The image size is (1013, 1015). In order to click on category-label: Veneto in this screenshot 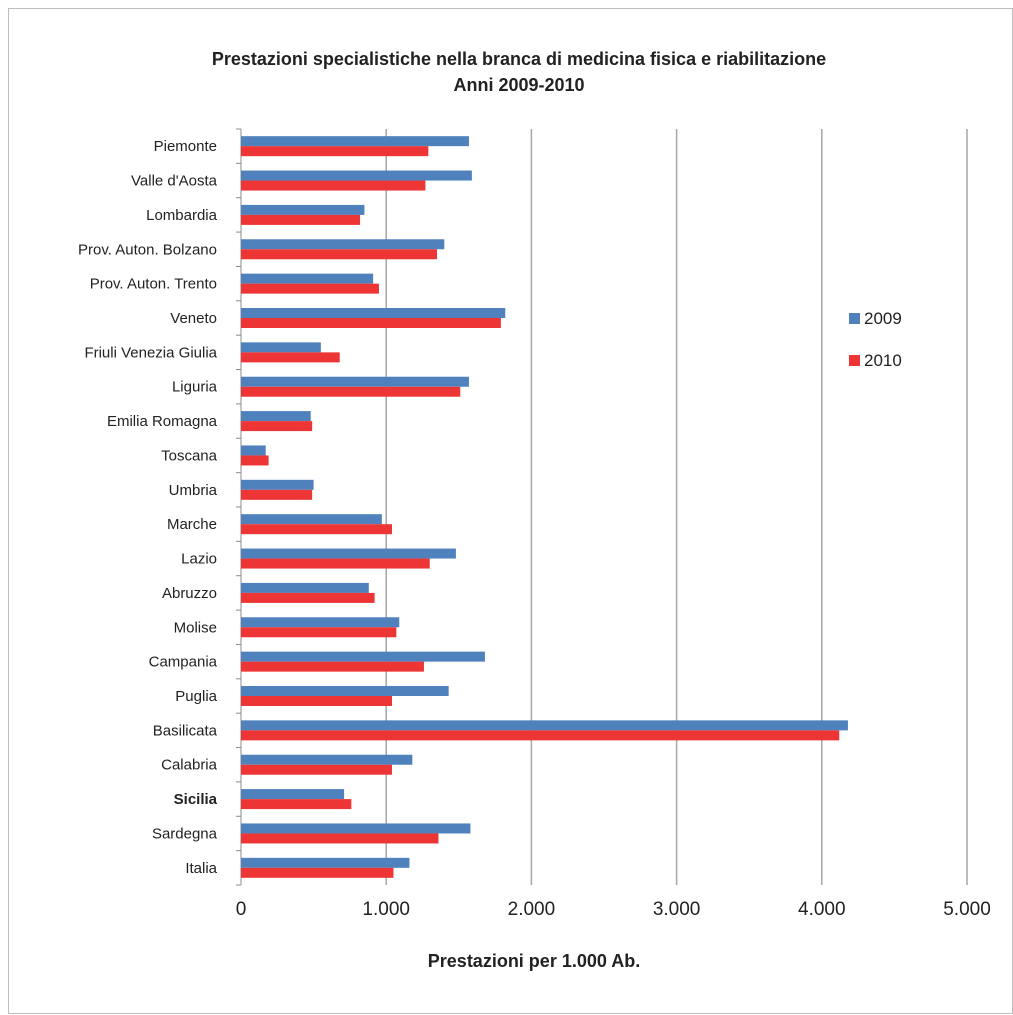, I will do `click(193, 318)`.